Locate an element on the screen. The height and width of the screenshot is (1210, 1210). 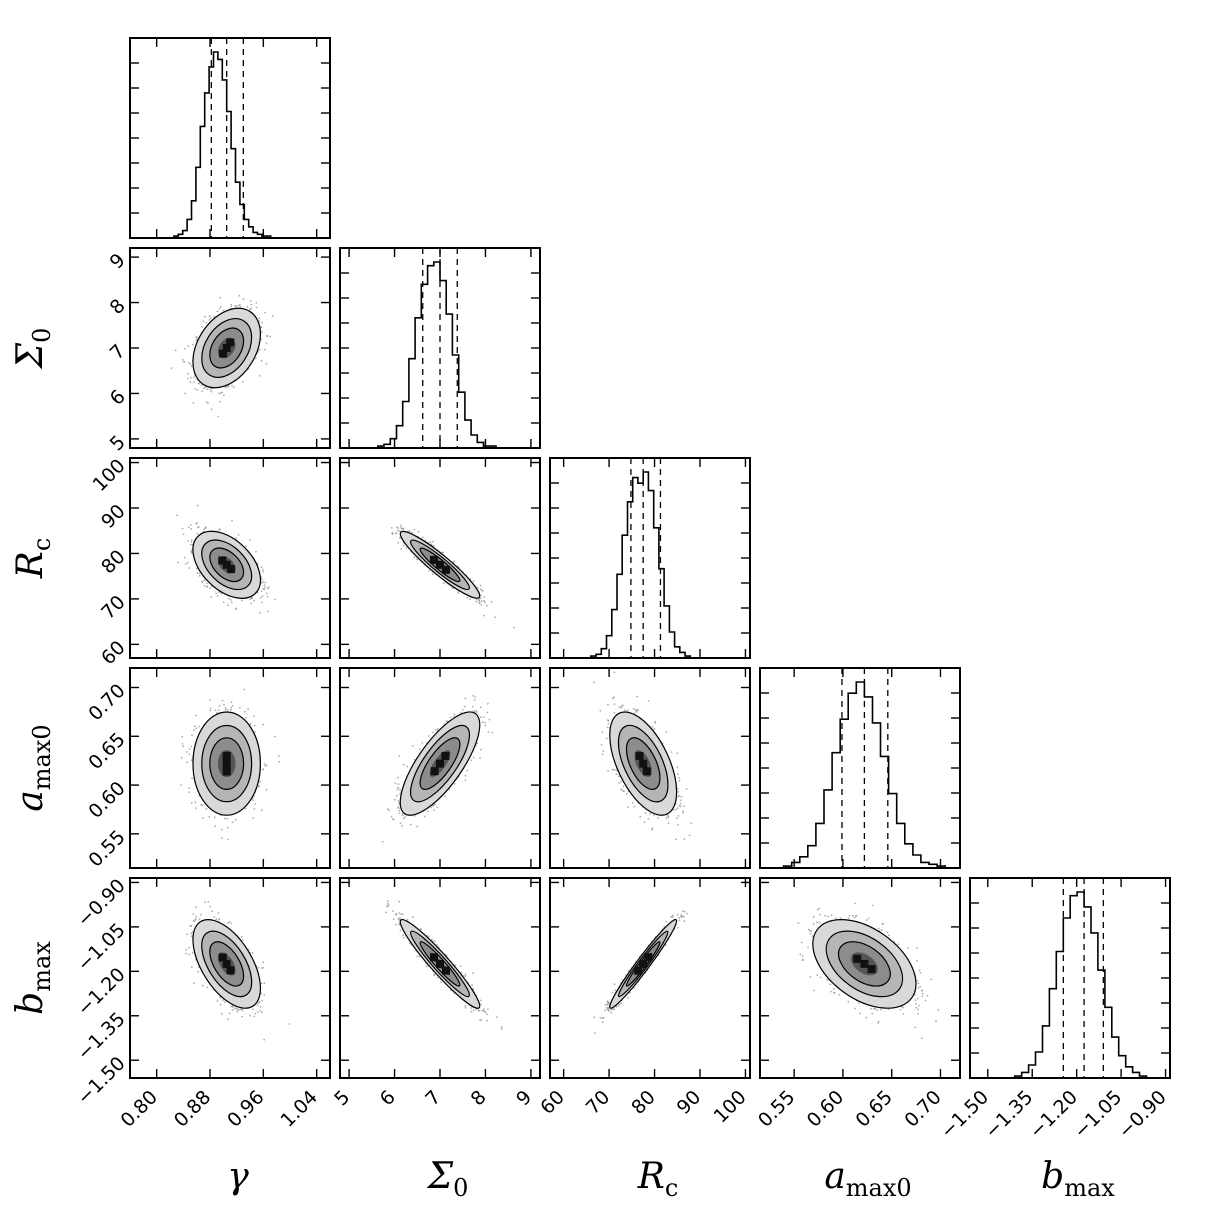
density-peak-cell is located at coordinates (440, 564).